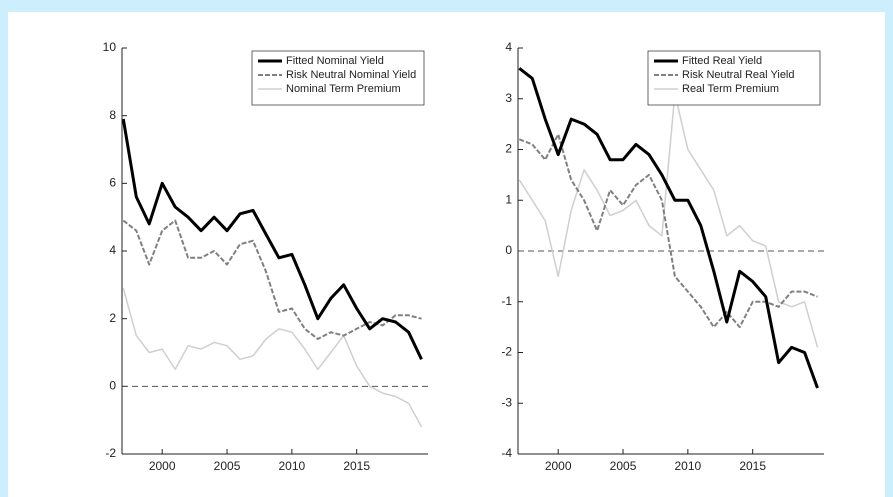  Describe the element at coordinates (730, 89) in the screenshot. I see `legend-label: Real Term Premium` at that location.